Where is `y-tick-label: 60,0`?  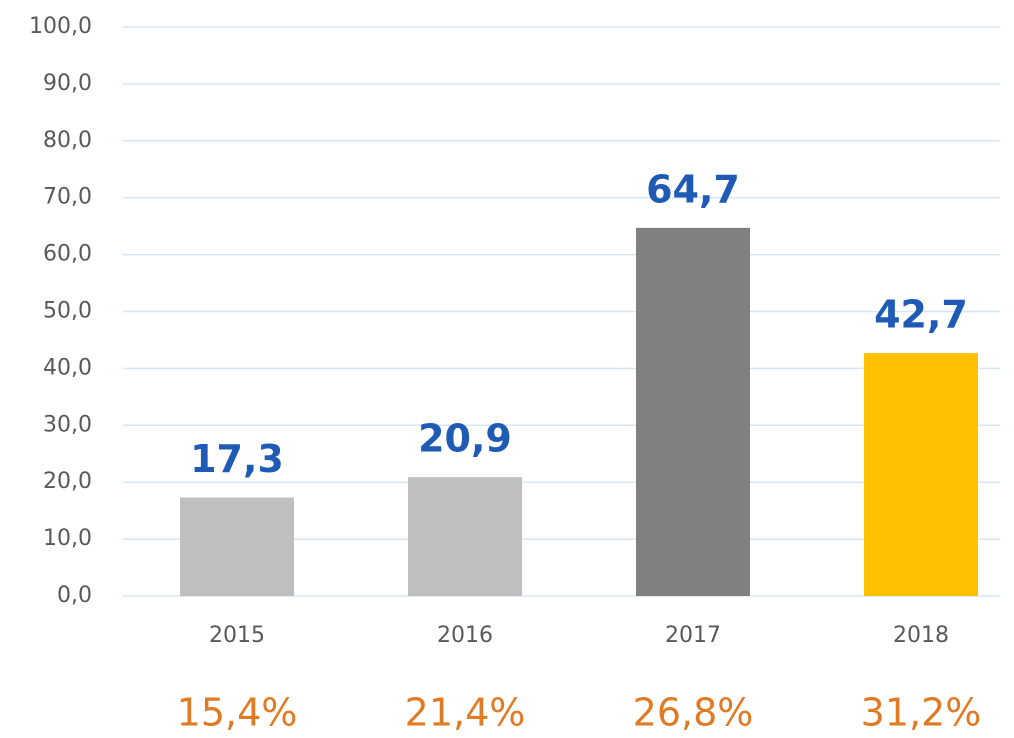 y-tick-label: 60,0 is located at coordinates (67, 254).